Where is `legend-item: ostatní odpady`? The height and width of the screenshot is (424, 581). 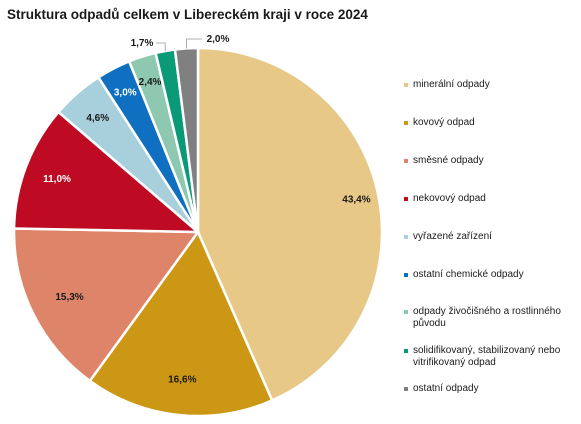 legend-item: ostatní odpady is located at coordinates (491, 389).